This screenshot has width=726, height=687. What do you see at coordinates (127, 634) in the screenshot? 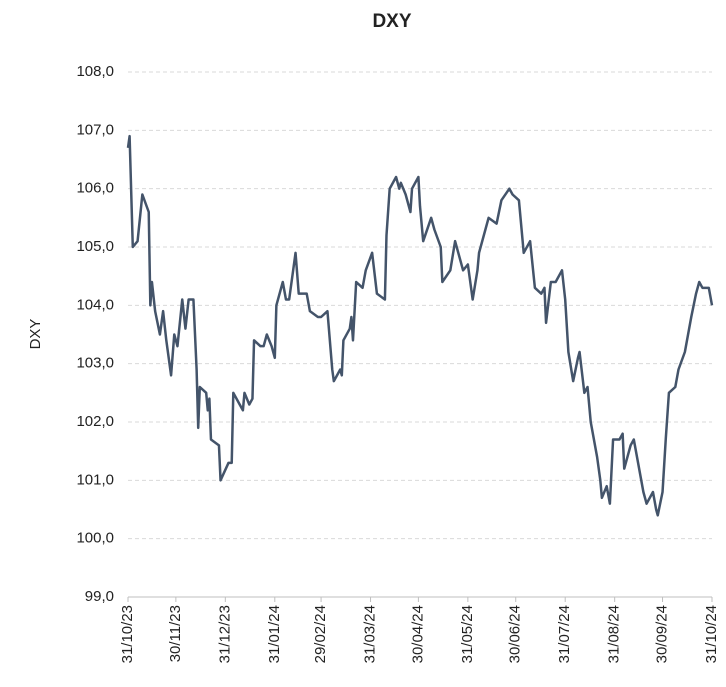
I see `x-tick-label: 31/10/23` at bounding box center [127, 634].